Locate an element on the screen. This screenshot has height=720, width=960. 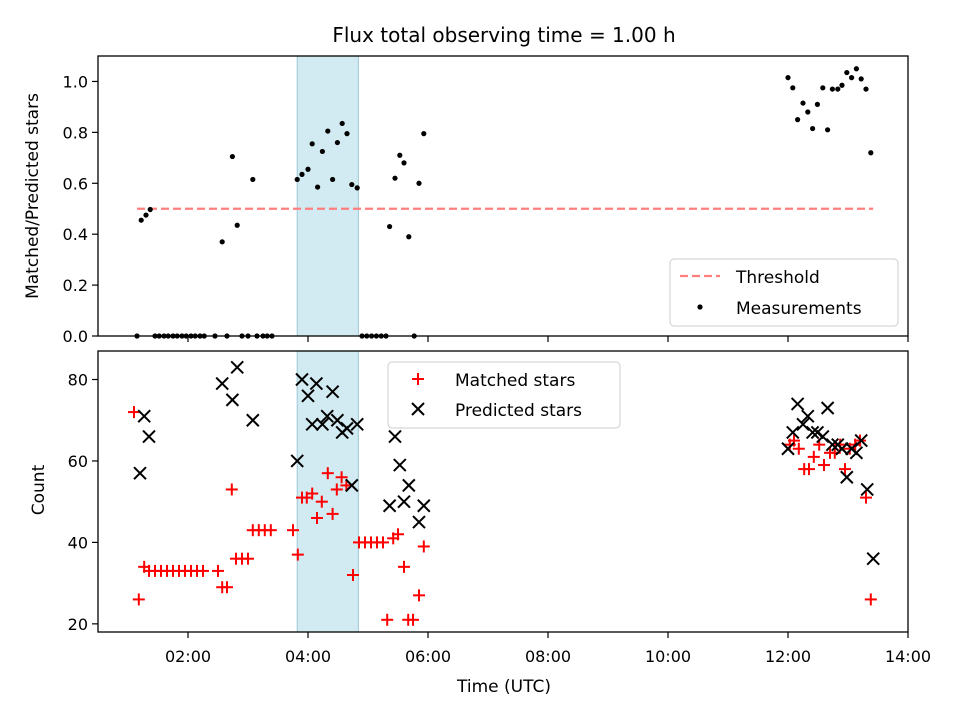
y-tick-label: 40 is located at coordinates (78, 542).